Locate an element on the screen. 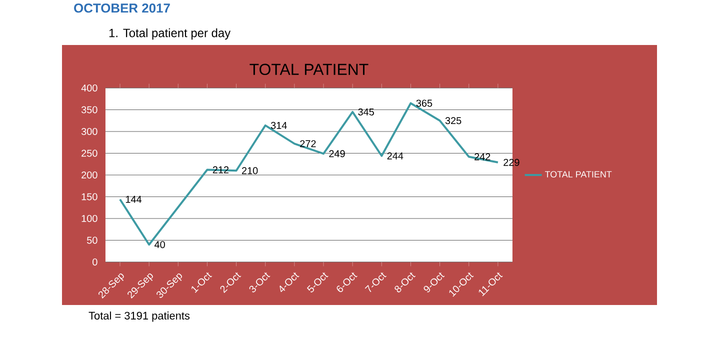 This screenshot has height=339, width=716. data-label: 144 is located at coordinates (134, 199).